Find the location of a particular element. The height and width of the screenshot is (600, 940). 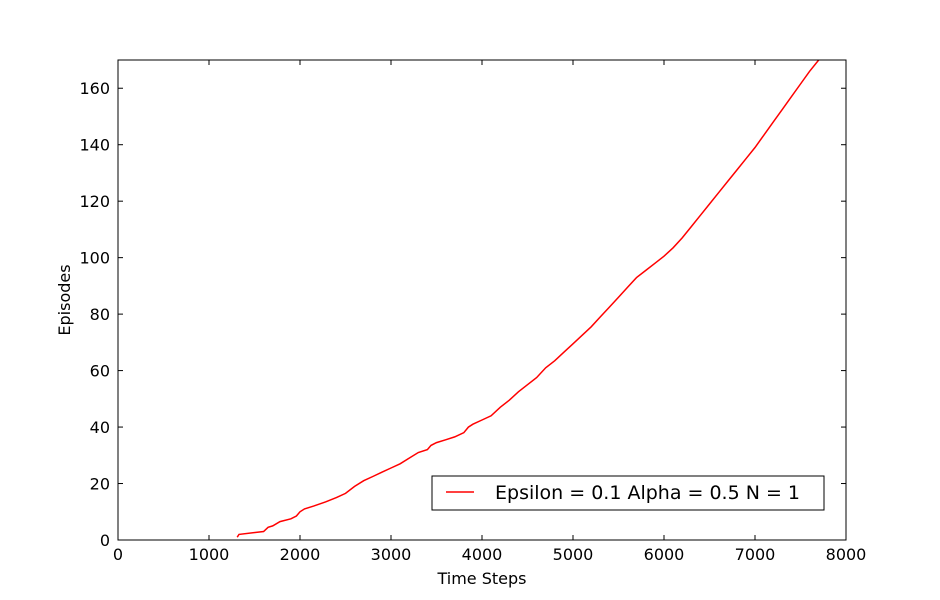

y-tick-label: 140 is located at coordinates (94, 145).